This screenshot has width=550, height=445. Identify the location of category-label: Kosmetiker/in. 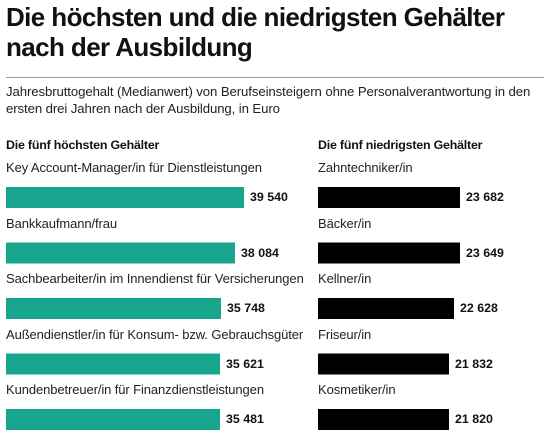
(357, 389).